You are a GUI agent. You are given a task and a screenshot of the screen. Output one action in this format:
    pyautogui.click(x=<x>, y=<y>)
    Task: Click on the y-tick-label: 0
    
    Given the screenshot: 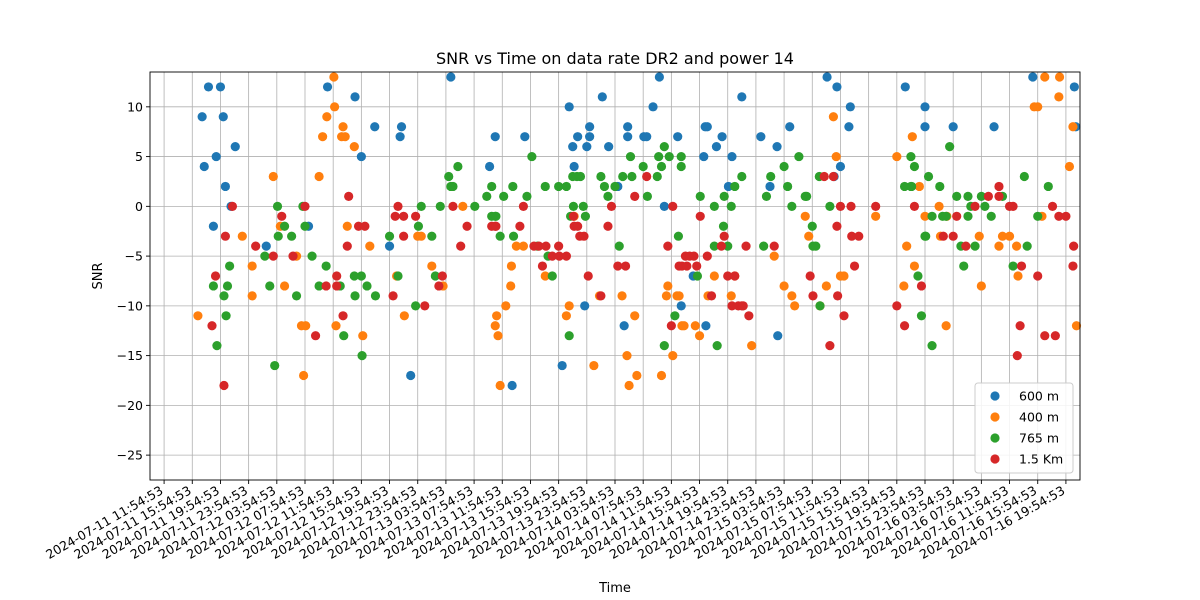 What is the action you would take?
    pyautogui.click(x=139, y=206)
    